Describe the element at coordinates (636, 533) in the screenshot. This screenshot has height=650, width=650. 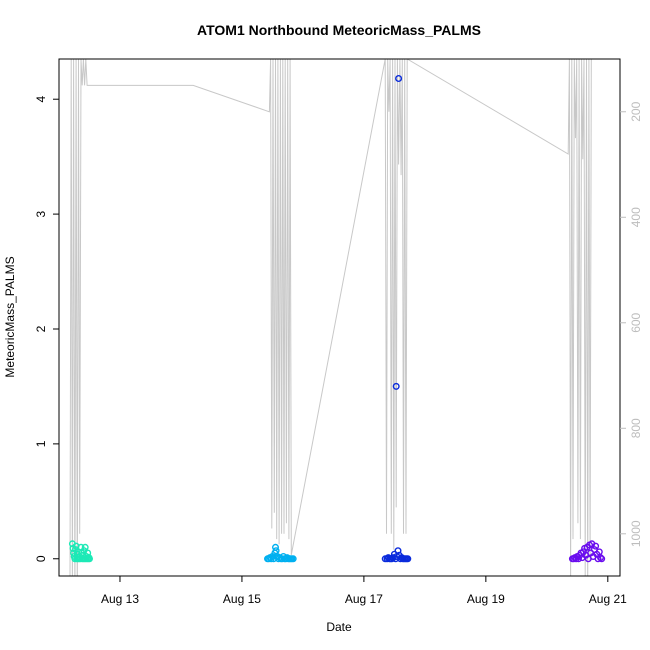
I see `y2-tick-label: 1000` at that location.